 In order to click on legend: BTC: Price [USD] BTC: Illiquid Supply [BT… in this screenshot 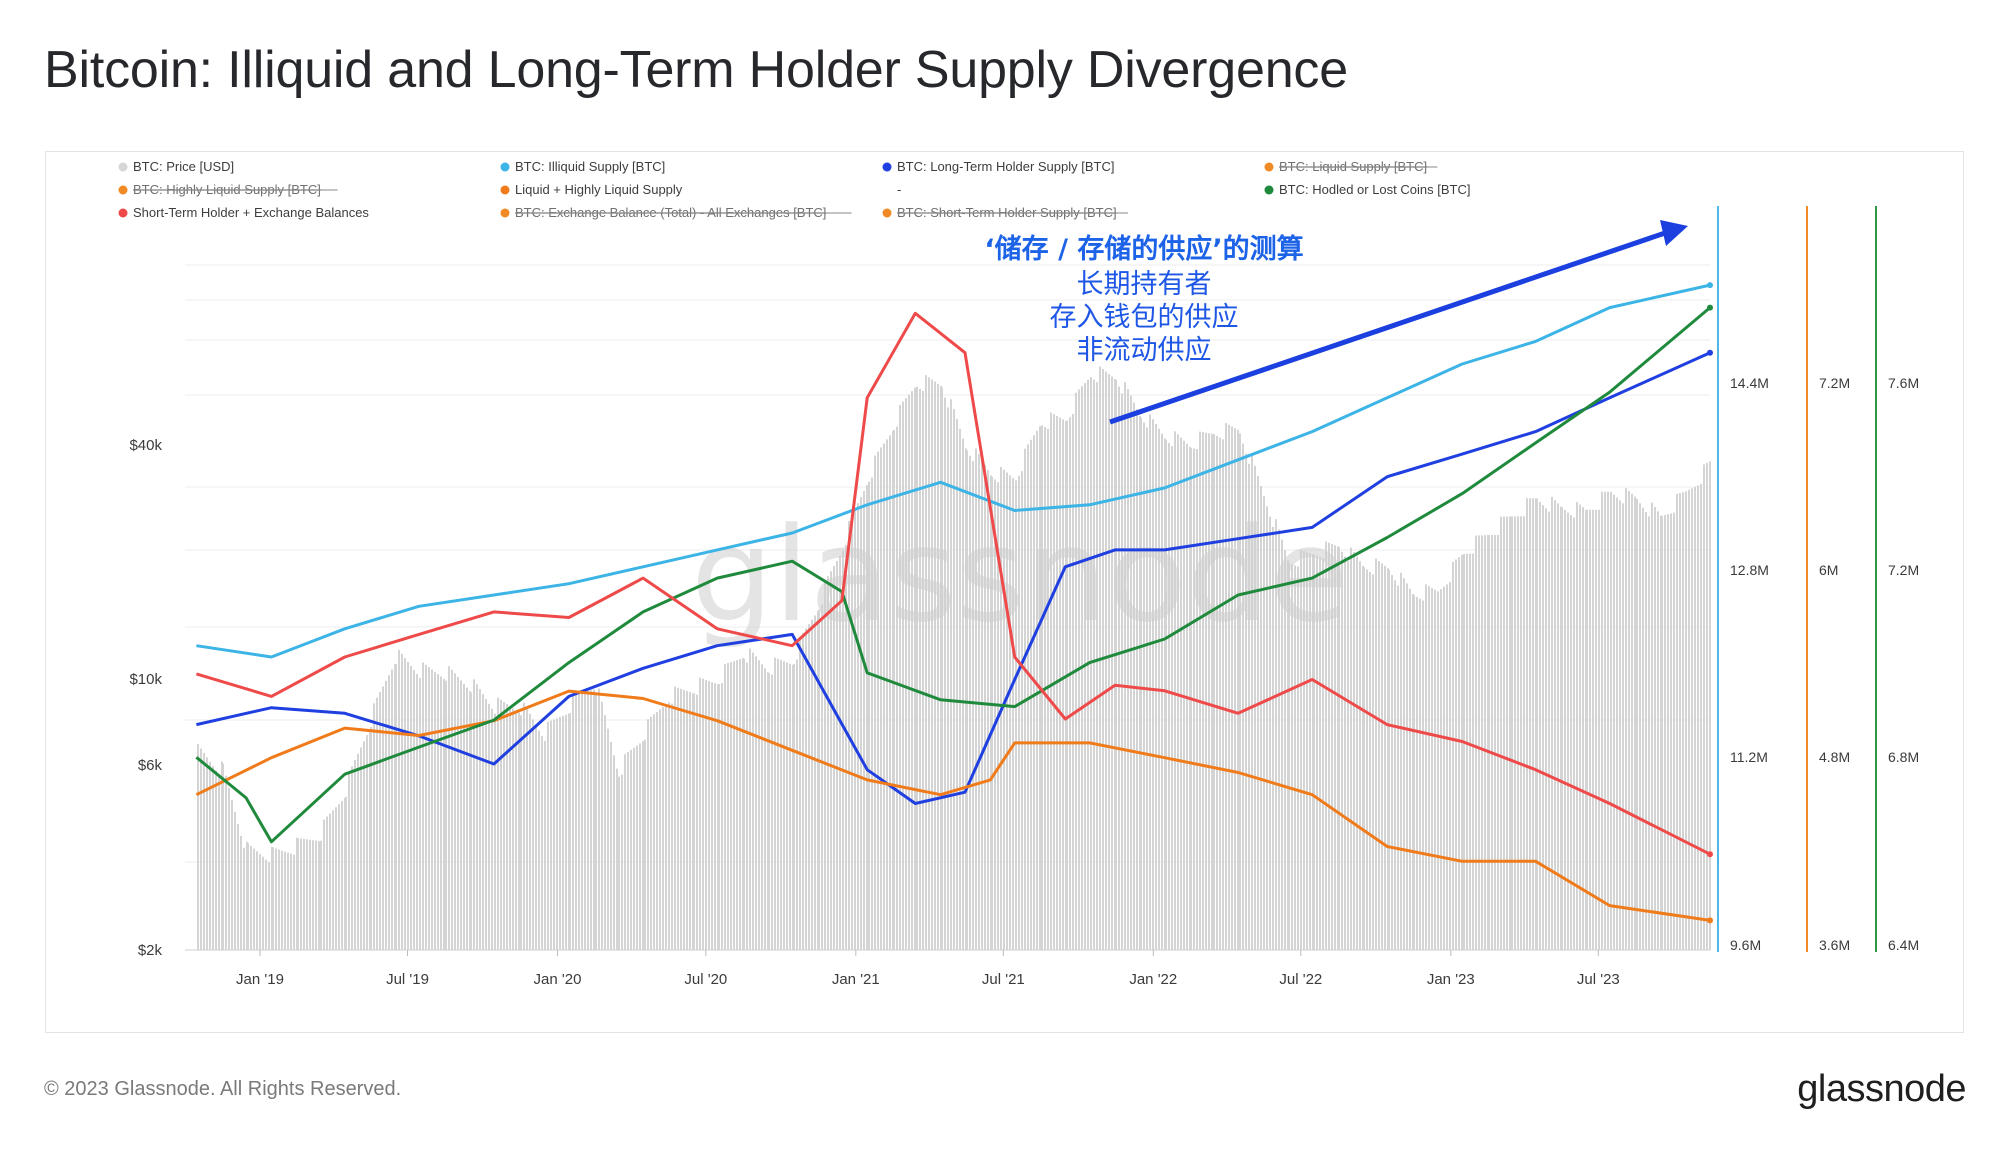, I will do `click(794, 189)`.